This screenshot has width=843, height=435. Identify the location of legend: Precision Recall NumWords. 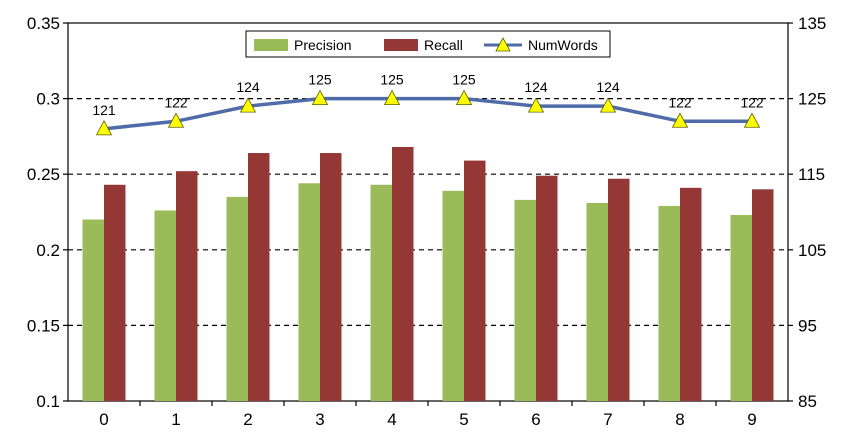
(428, 44).